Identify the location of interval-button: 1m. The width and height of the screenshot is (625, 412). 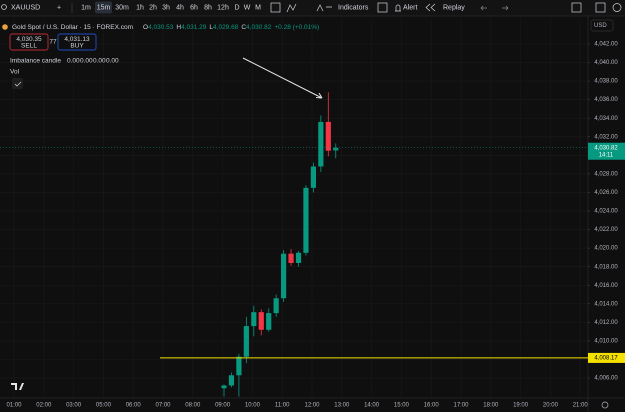
(86, 7).